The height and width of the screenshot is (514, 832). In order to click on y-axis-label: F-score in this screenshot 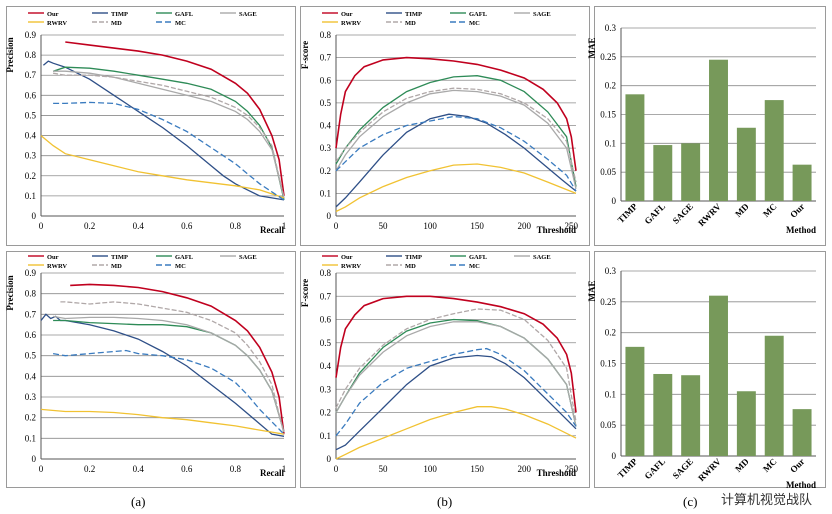, I will do `click(305, 55)`.